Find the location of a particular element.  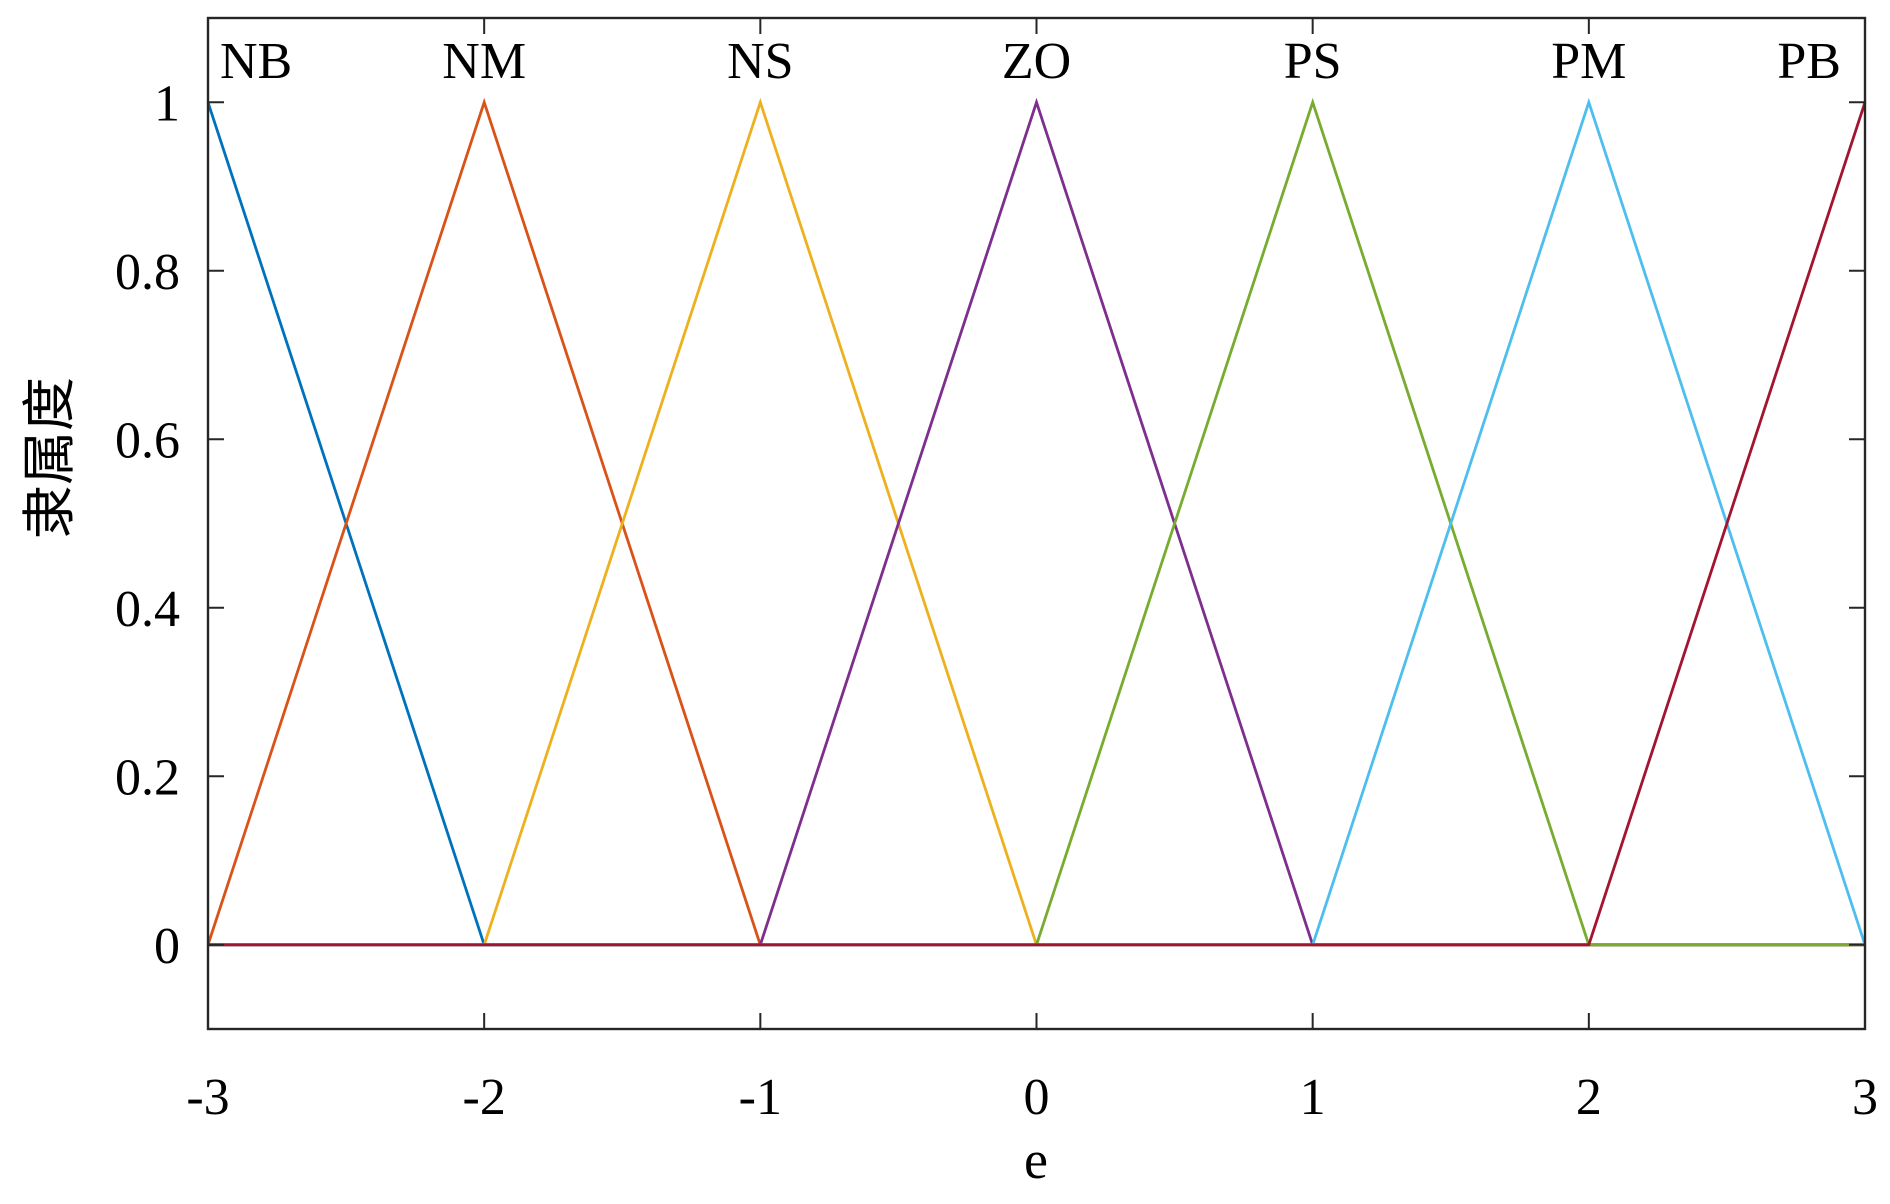

x-axis-label: e is located at coordinates (1036, 1160).